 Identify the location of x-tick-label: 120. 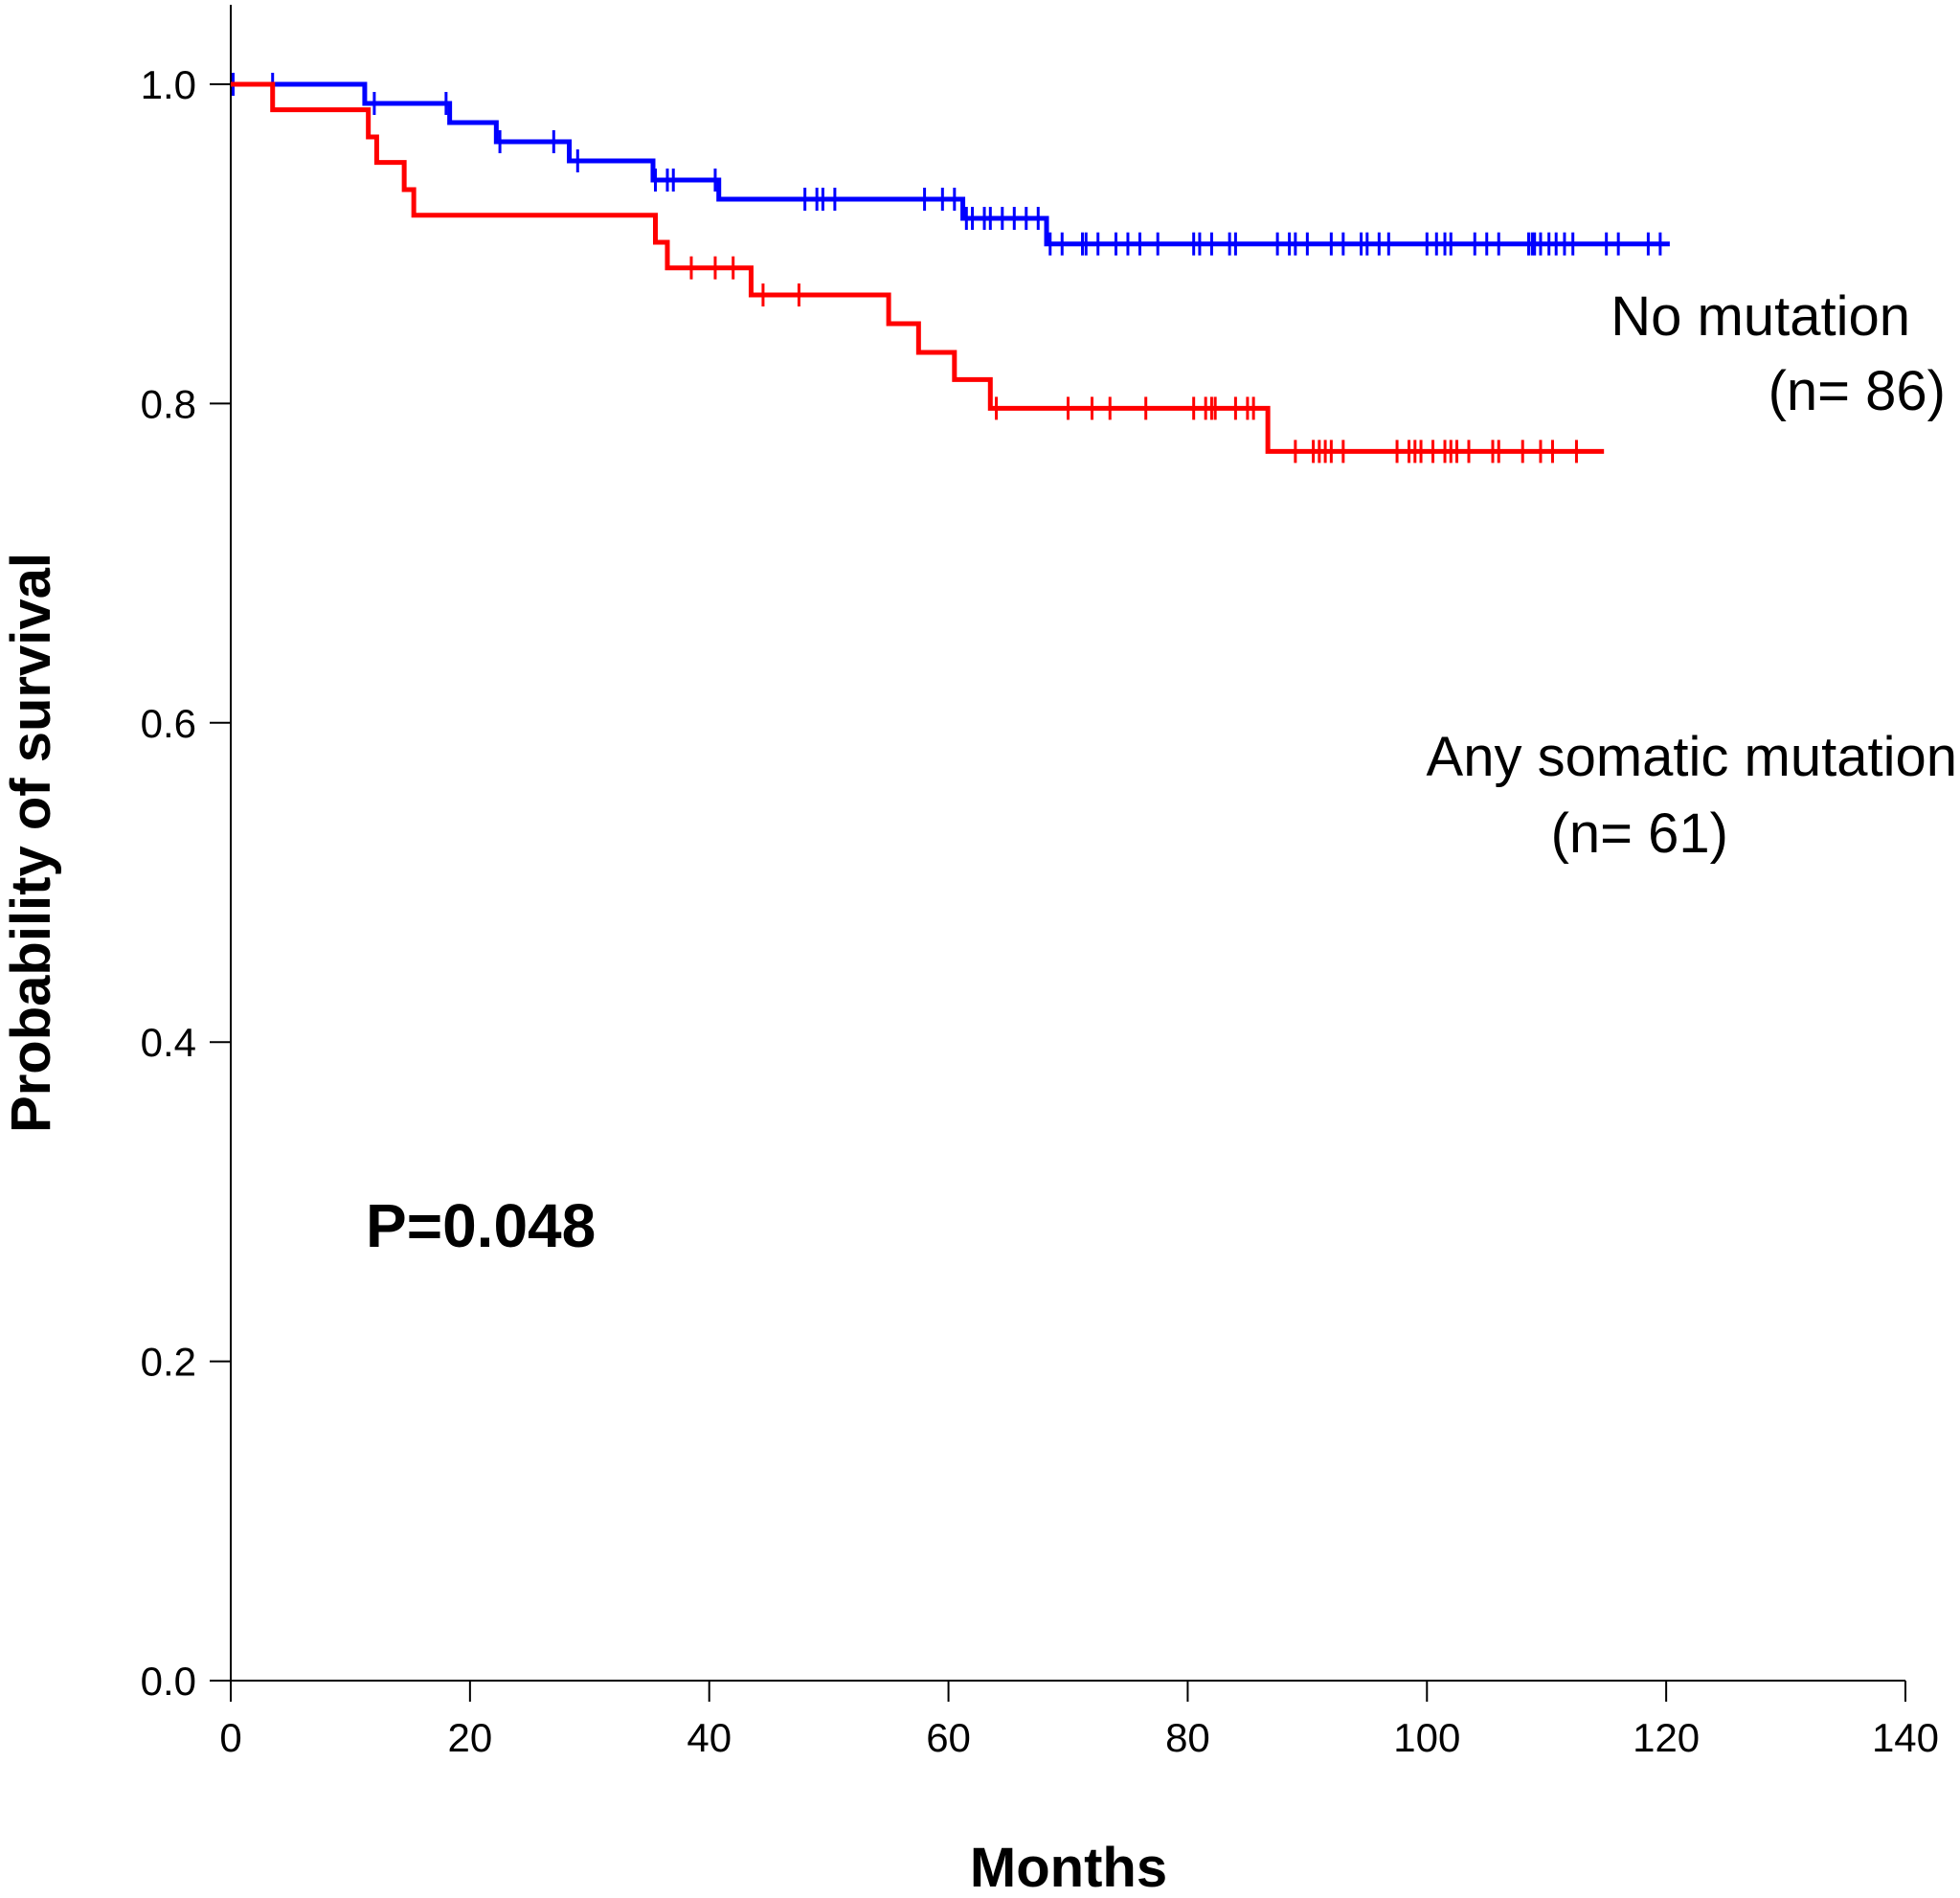
(1666, 1737).